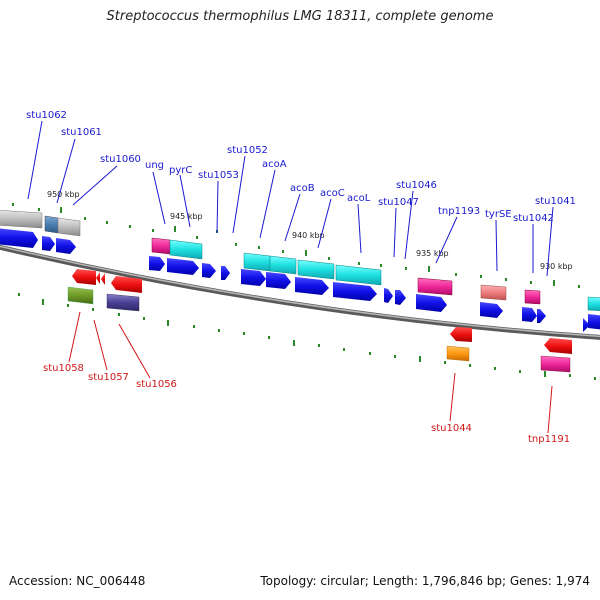 This screenshot has width=600, height=600. I want to click on gene-label: ung, so click(154, 165).